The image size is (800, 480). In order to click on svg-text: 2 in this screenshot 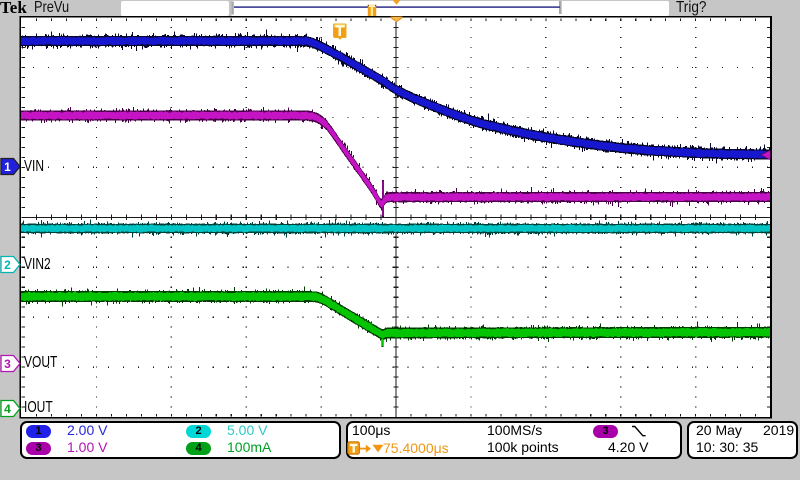, I will do `click(7, 265)`.